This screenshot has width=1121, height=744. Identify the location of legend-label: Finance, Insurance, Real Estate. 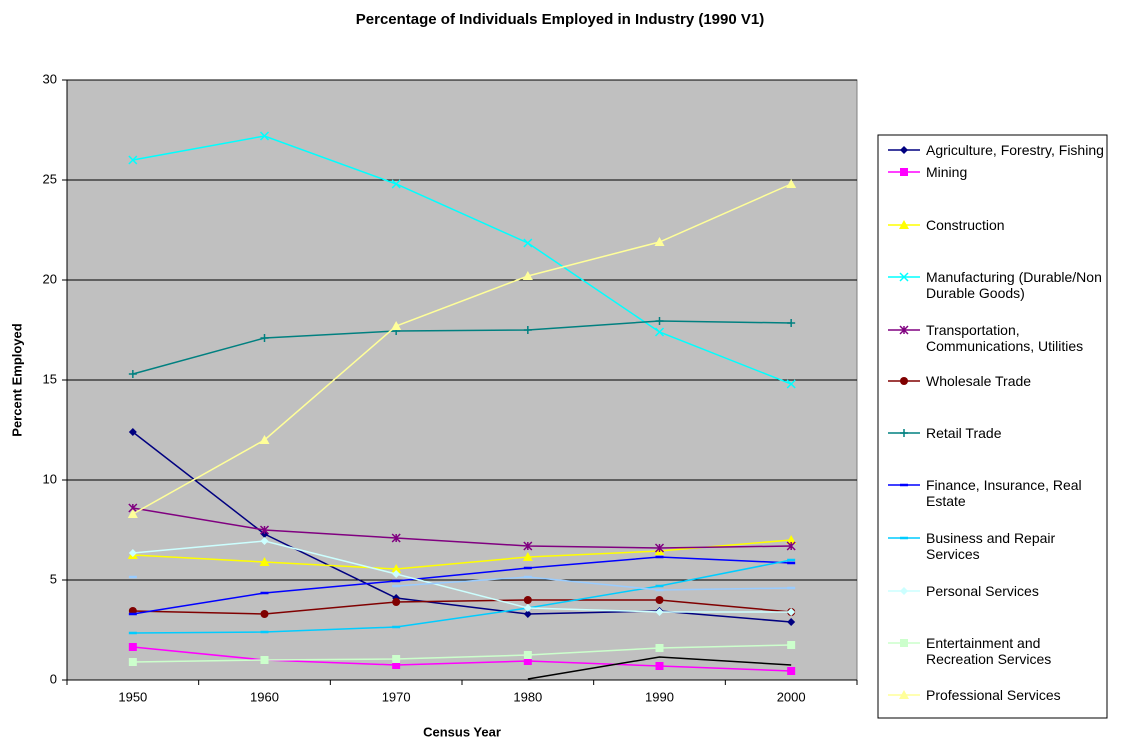
(1004, 493).